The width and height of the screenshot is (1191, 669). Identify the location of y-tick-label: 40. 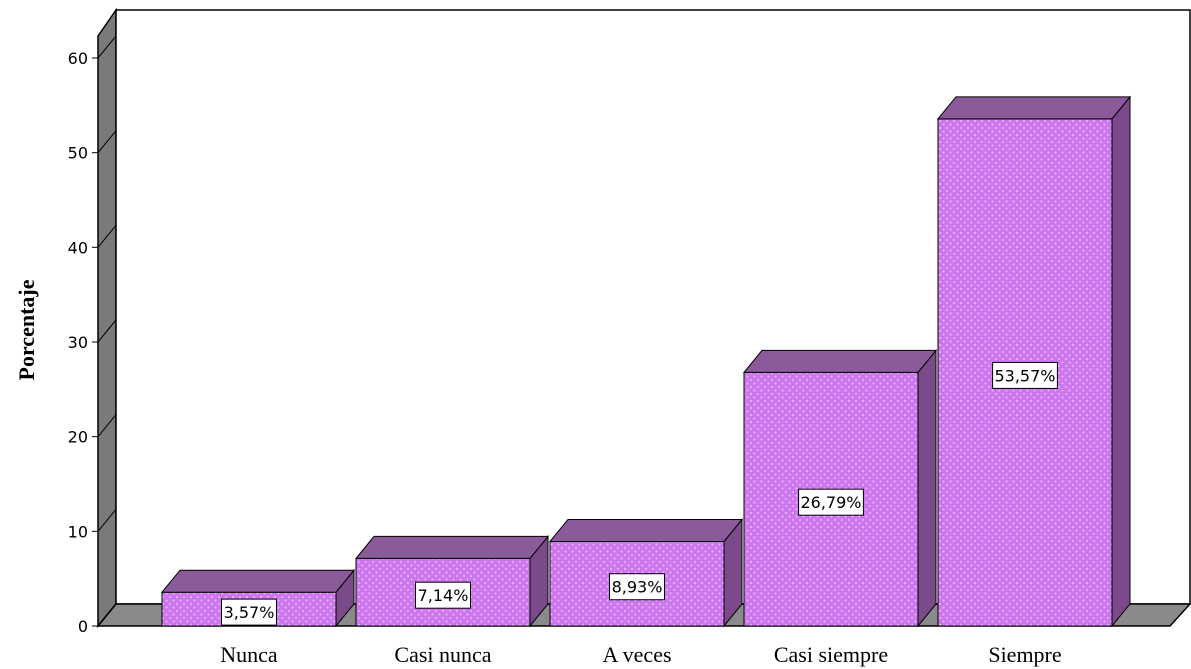
(78, 247).